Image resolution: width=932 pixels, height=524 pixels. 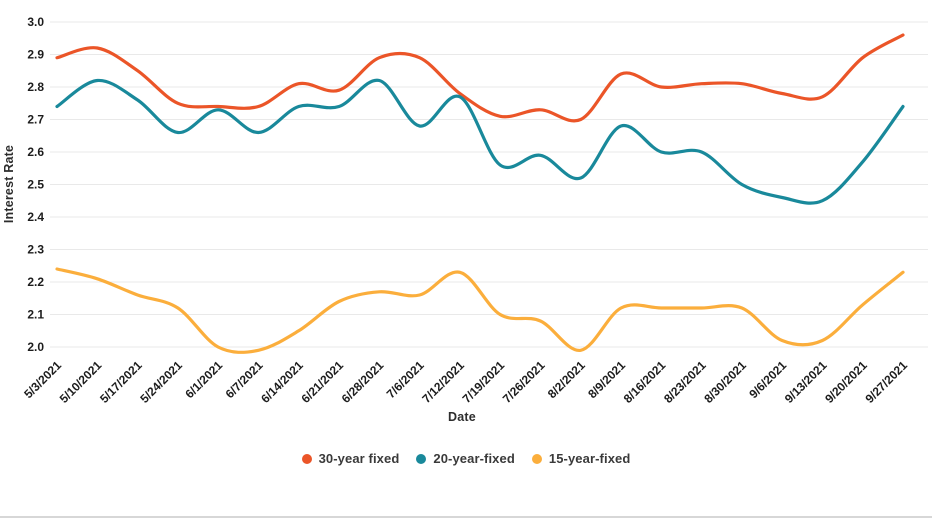 What do you see at coordinates (35, 152) in the screenshot?
I see `y-tick-label: 2.6` at bounding box center [35, 152].